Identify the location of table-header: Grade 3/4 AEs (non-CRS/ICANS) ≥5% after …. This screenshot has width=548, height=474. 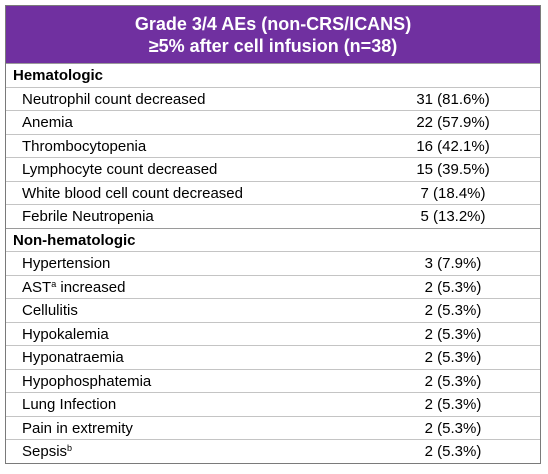
(273, 34).